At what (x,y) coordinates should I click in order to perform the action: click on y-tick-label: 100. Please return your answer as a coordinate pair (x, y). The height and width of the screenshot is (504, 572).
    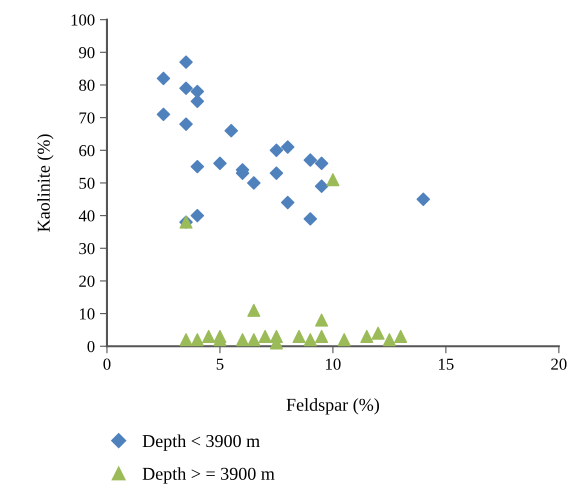
    Looking at the image, I should click on (83, 20).